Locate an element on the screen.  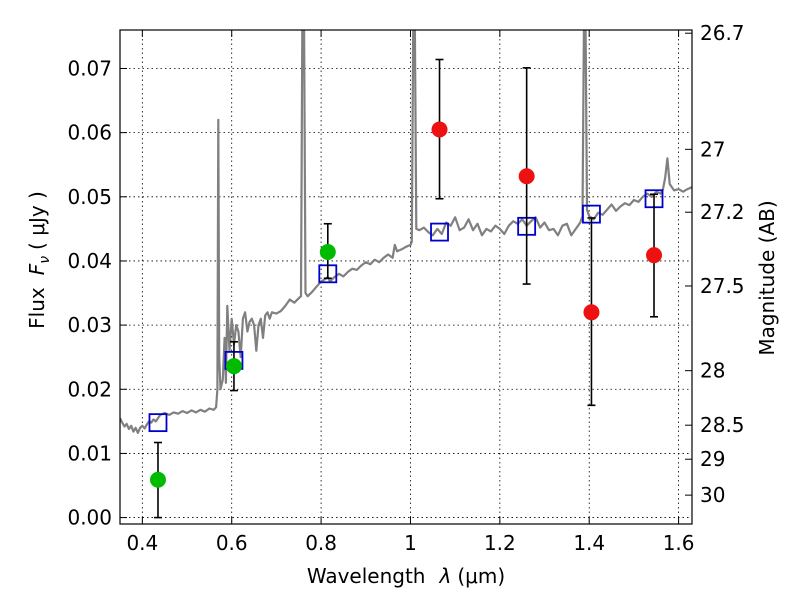
x-axis-label-text: Wavelength is located at coordinates (366, 576).